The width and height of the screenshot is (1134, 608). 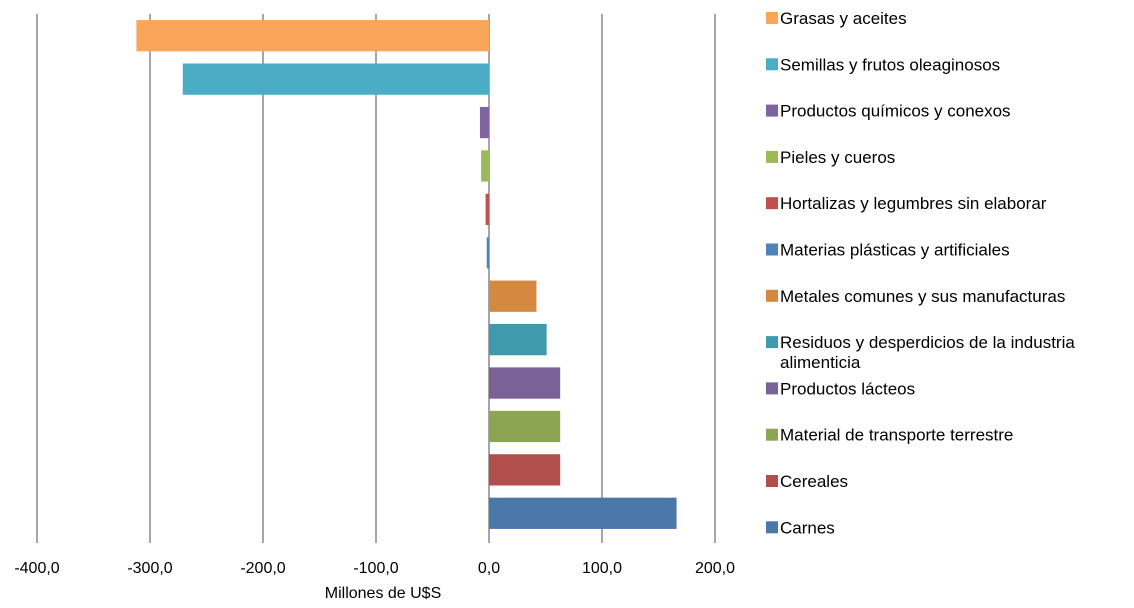 I want to click on legend-label-0-0: Grasas y aceites, so click(x=843, y=18).